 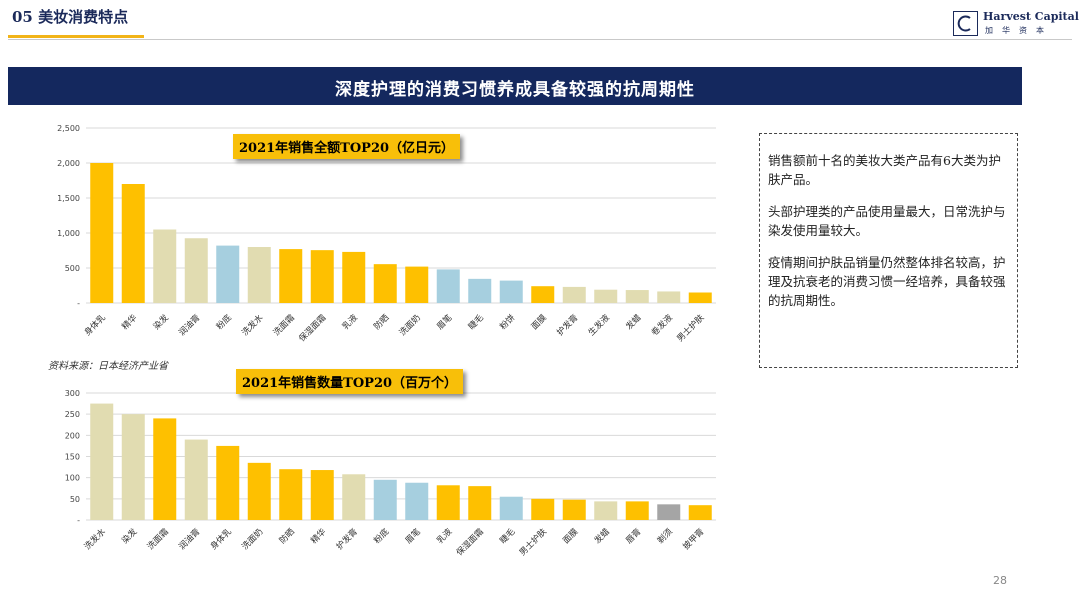 I want to click on insight-note-1: 销售额前十名的美妆大类产品有6大类为护肤产品。, so click(x=884, y=170).